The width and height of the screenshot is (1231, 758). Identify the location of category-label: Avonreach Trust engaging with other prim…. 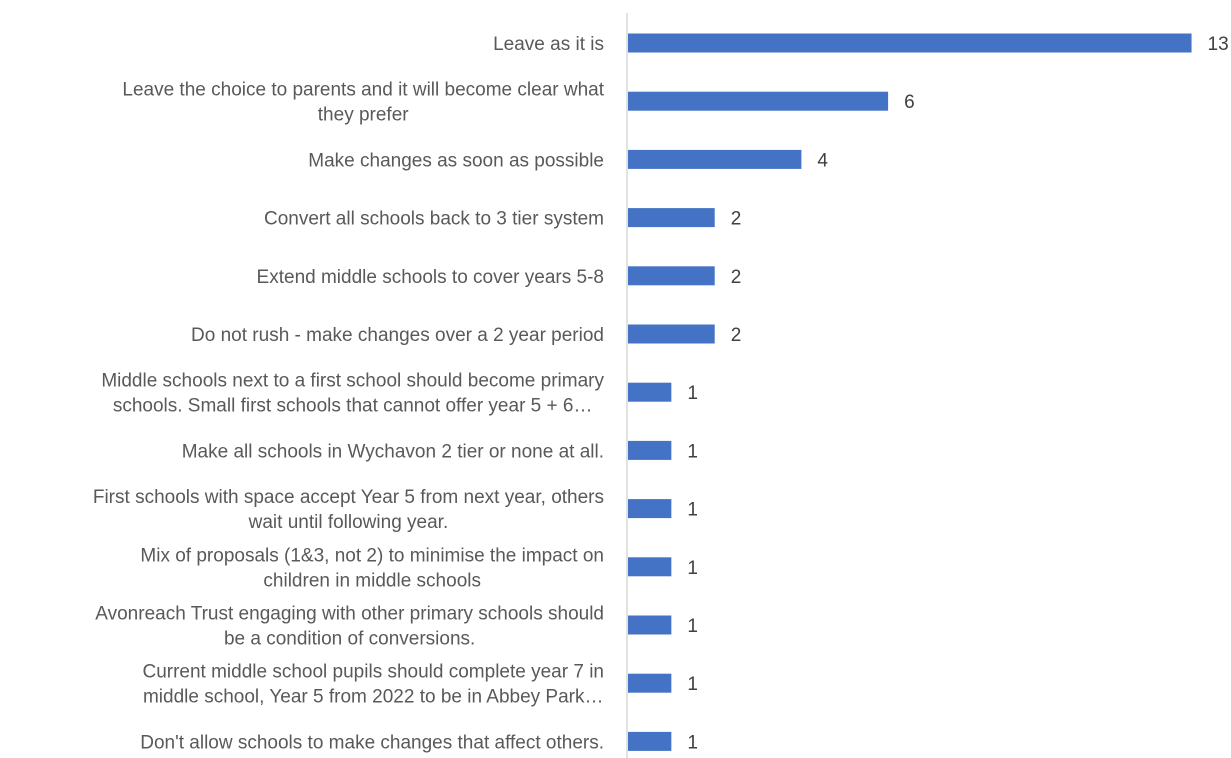
(349, 627).